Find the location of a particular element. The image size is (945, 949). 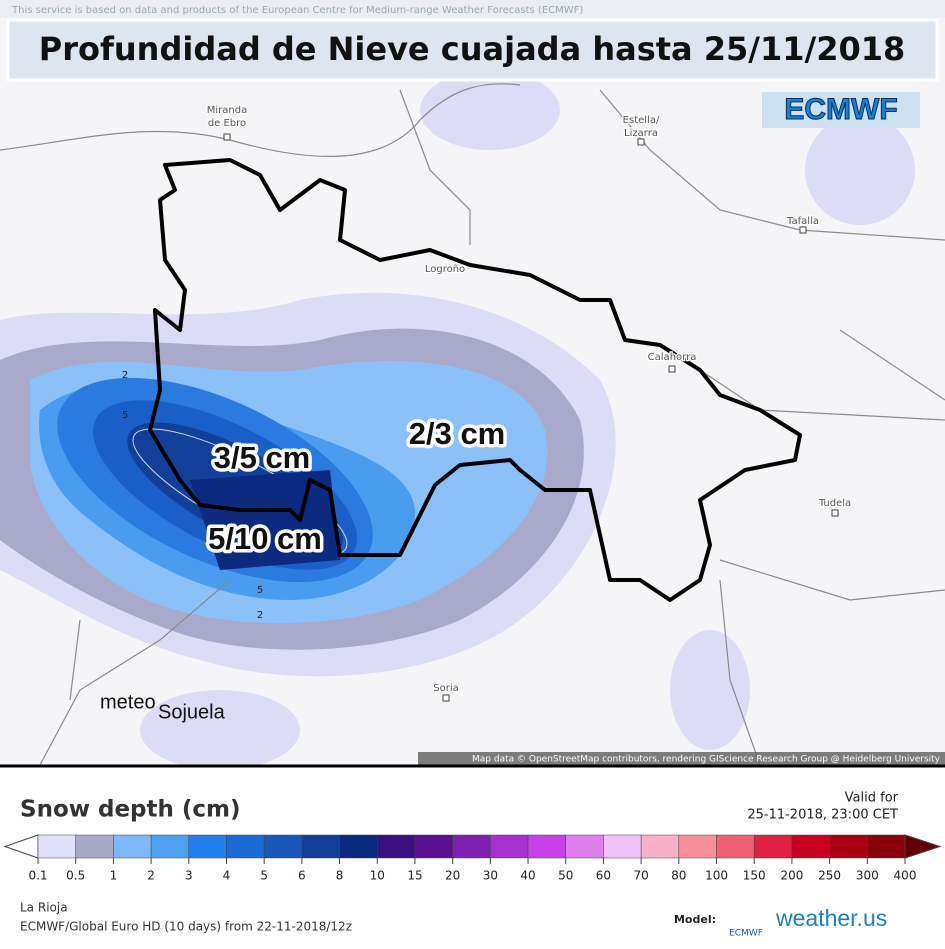

scale-label: 50 is located at coordinates (565, 876).